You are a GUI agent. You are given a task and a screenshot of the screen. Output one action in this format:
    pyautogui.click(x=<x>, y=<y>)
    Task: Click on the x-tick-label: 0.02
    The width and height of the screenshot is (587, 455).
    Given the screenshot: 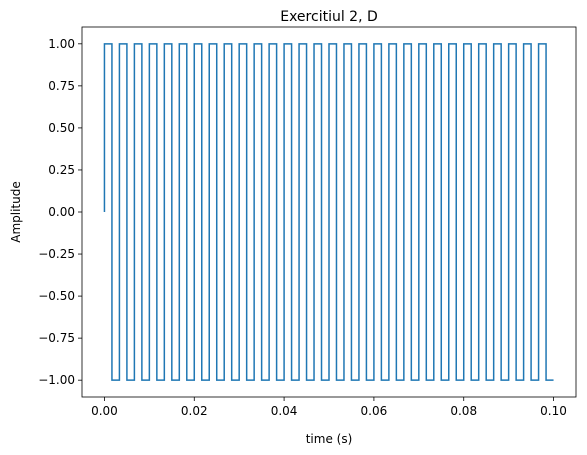 What is the action you would take?
    pyautogui.click(x=194, y=411)
    